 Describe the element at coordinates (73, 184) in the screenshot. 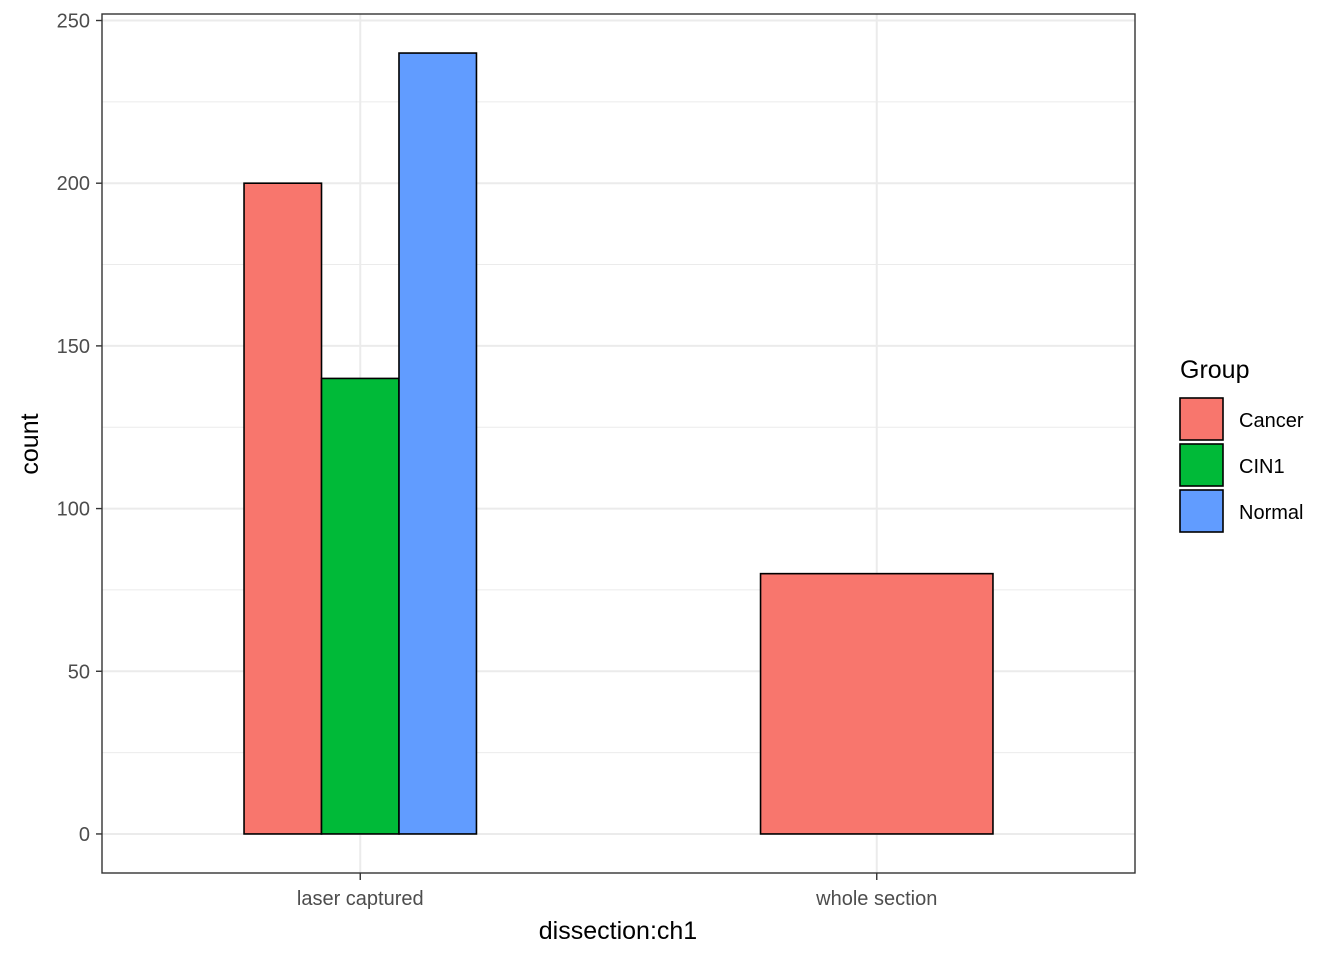

I see `y-tick-label: 200` at that location.